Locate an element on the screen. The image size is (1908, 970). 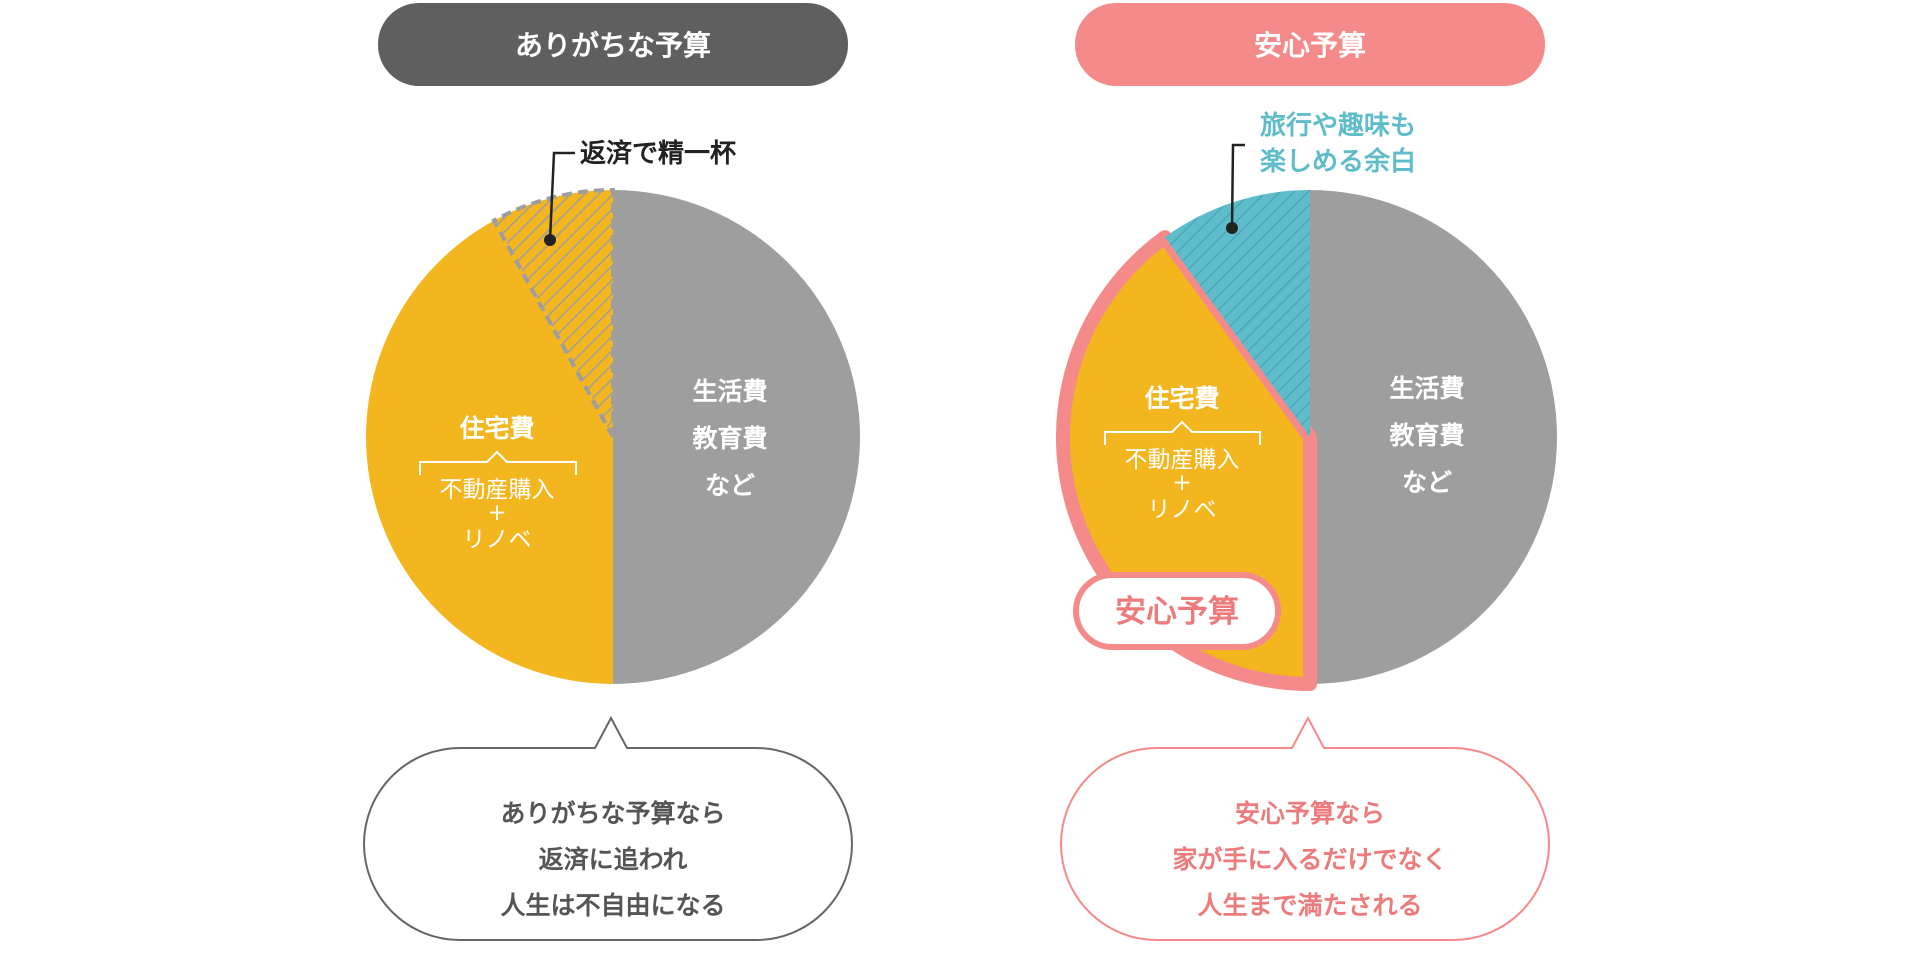
right-badge-label: 安心予算 is located at coordinates (1177, 612).